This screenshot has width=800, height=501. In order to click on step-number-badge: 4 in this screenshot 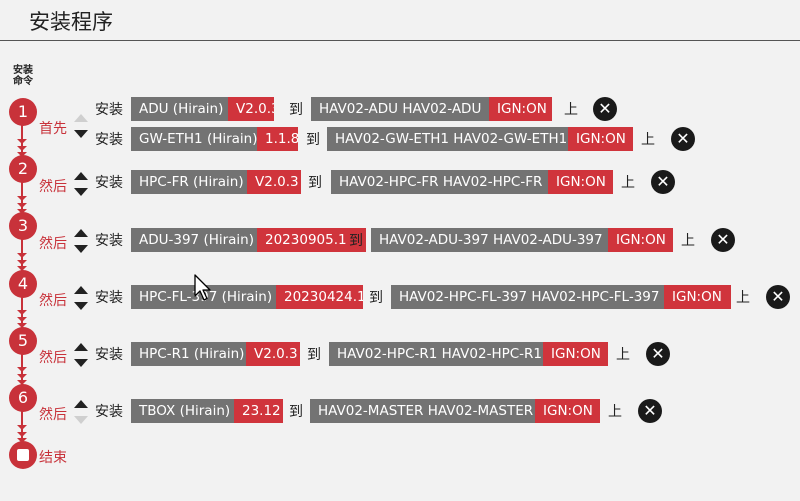, I will do `click(23, 284)`.